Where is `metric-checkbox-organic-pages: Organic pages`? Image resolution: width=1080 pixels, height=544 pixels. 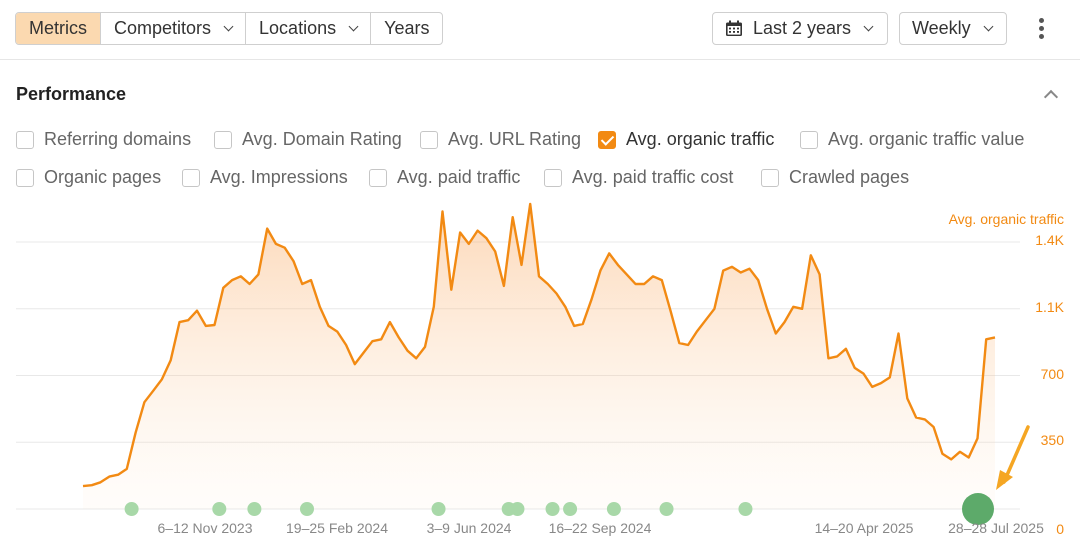 metric-checkbox-organic-pages: Organic pages is located at coordinates (88, 177).